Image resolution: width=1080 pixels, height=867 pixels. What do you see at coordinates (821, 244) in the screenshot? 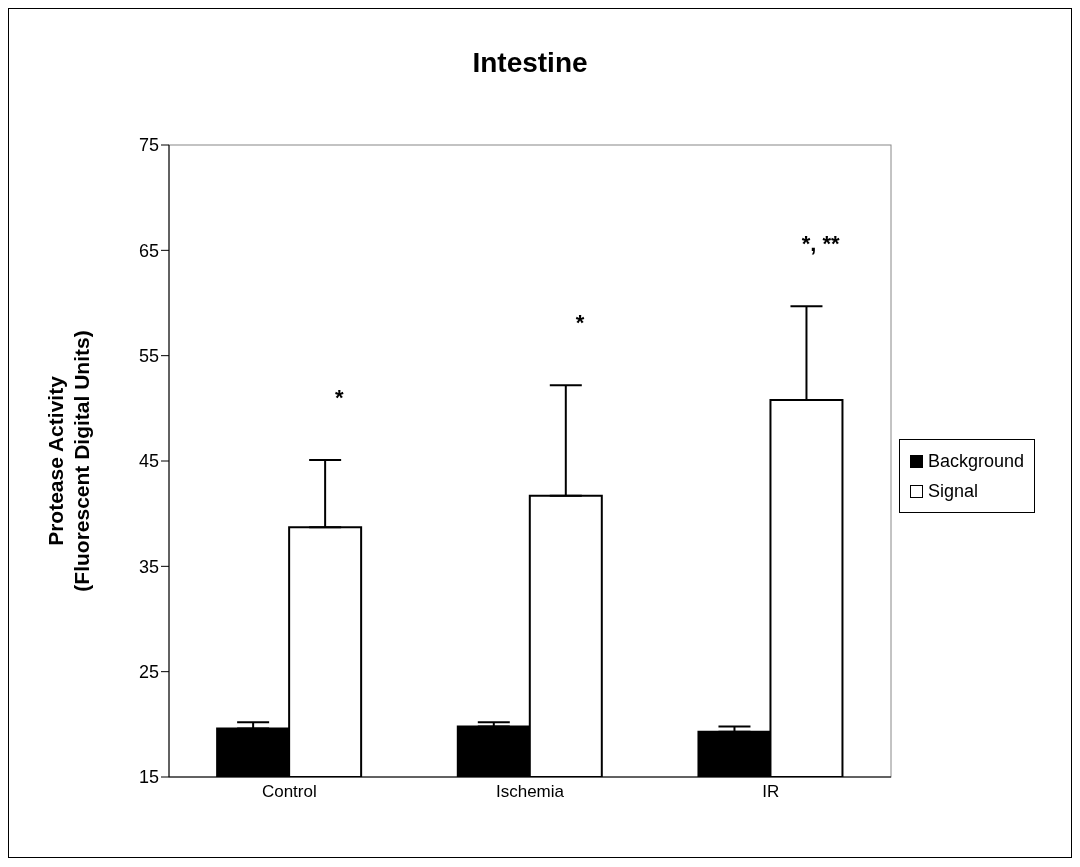
I see `annotation: *, **` at bounding box center [821, 244].